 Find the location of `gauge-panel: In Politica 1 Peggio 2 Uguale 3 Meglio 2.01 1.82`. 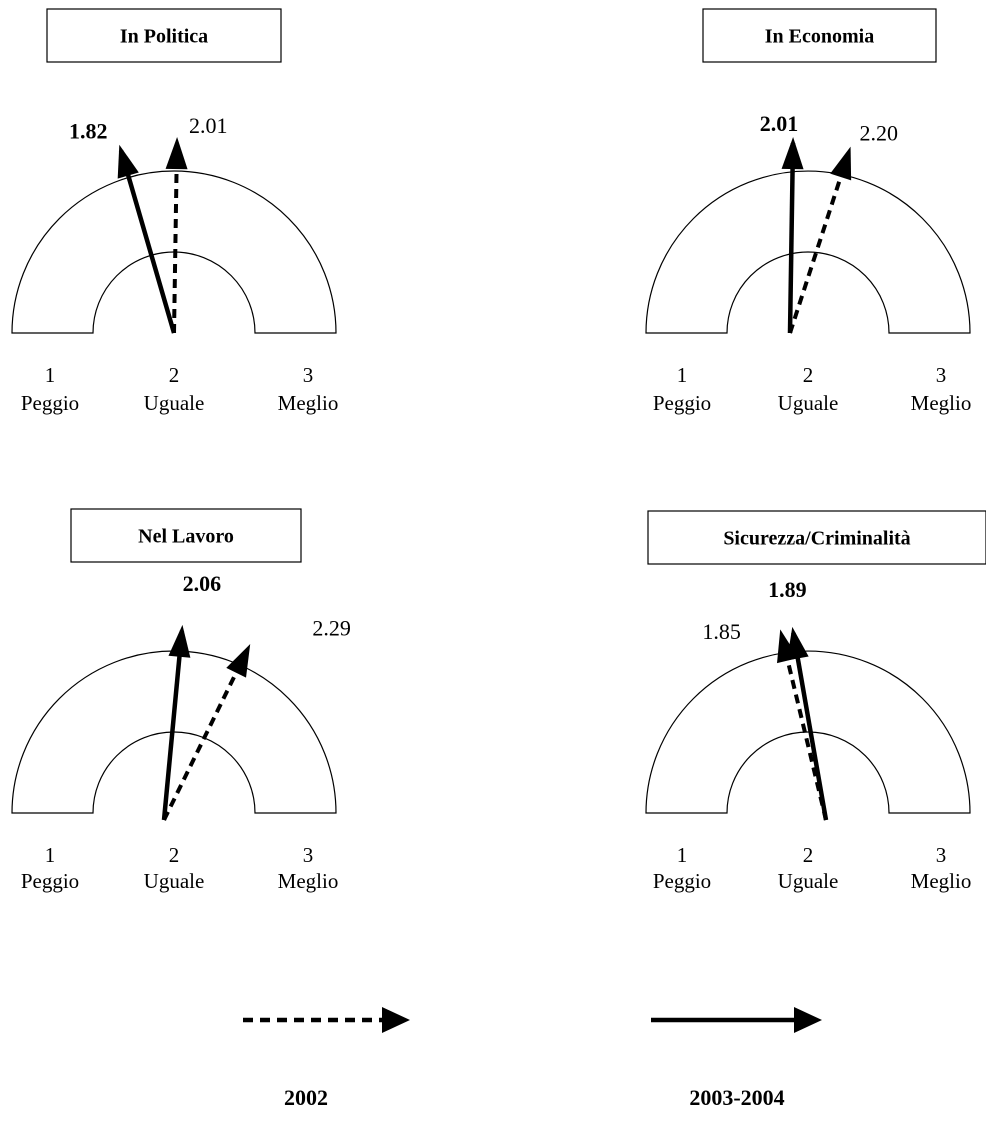

gauge-panel: In Politica 1 Peggio 2 Uguale 3 Meglio 2.01 1.82 is located at coordinates (175, 211).